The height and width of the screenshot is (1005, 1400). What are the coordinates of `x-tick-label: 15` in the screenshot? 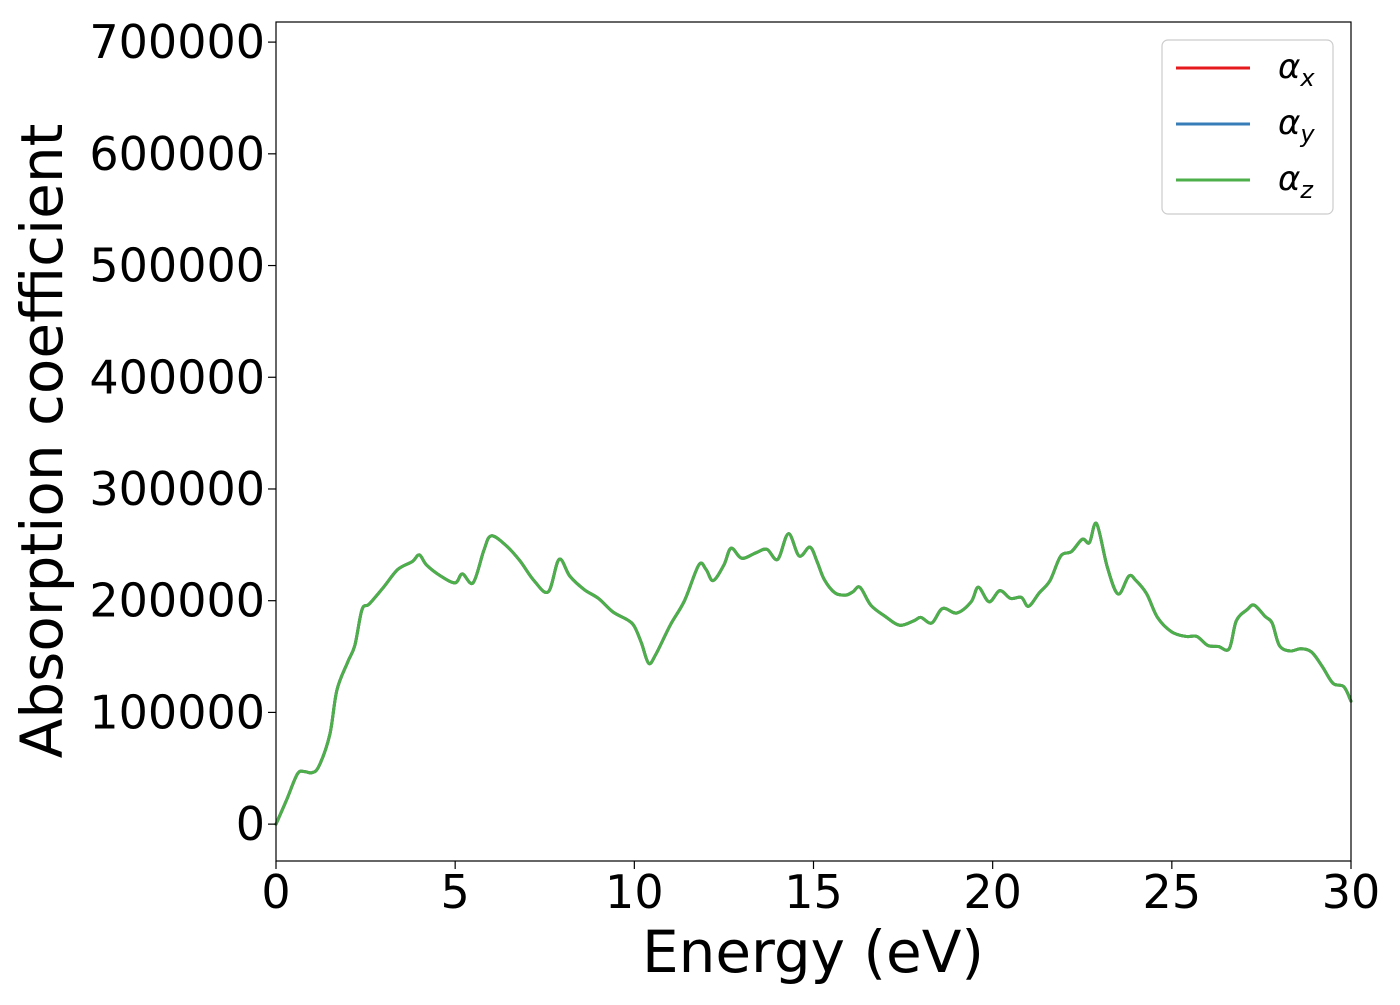 It's located at (813, 892).